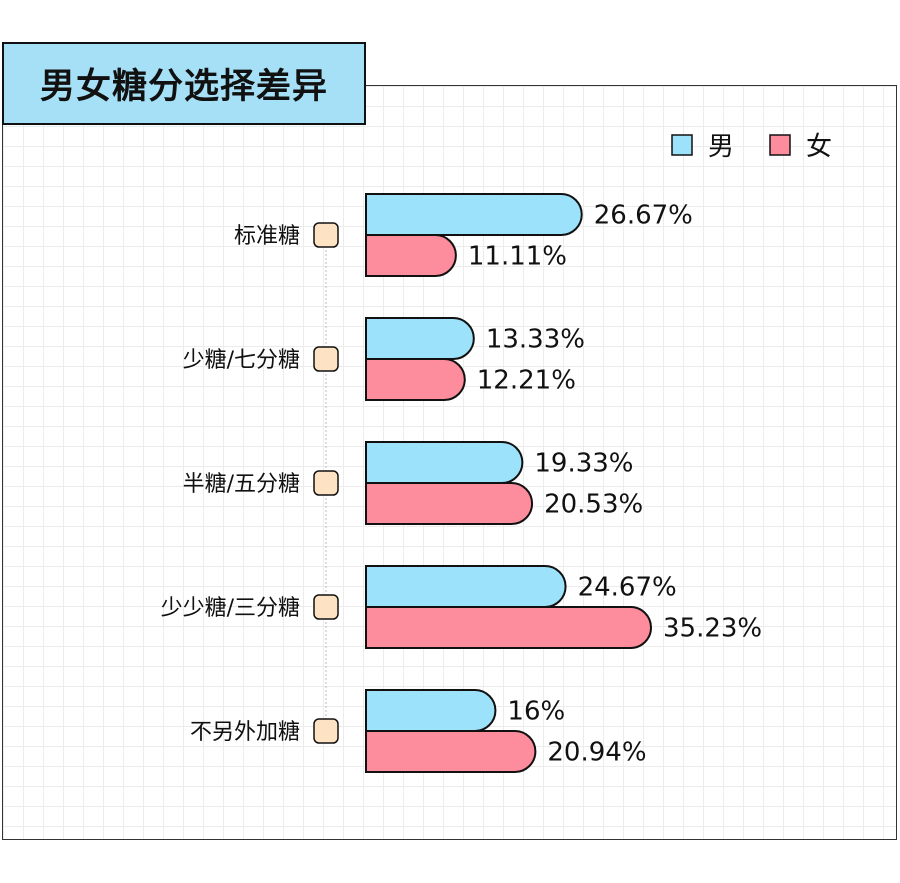  What do you see at coordinates (183, 87) in the screenshot?
I see `chart-title: 男女糖分选择差异` at bounding box center [183, 87].